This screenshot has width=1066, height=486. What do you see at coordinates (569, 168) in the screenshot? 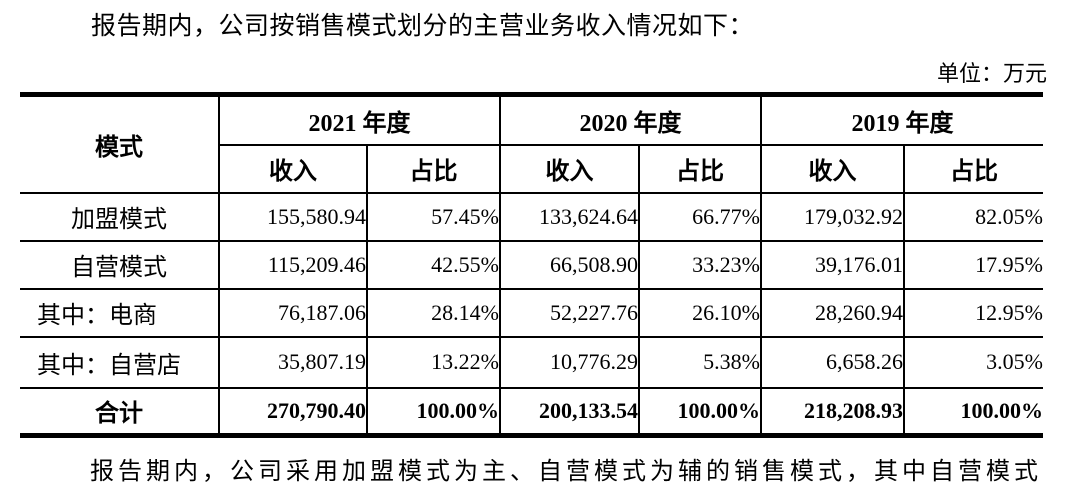
I see `column-header-income-2020: 收入` at bounding box center [569, 168].